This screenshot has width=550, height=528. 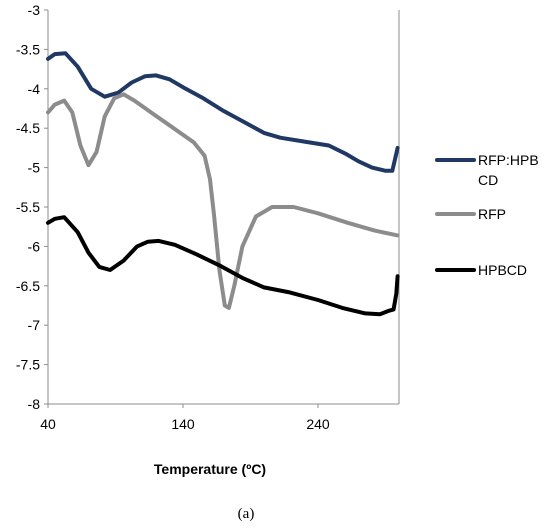 I want to click on x-tick-label: 40, so click(x=48, y=424).